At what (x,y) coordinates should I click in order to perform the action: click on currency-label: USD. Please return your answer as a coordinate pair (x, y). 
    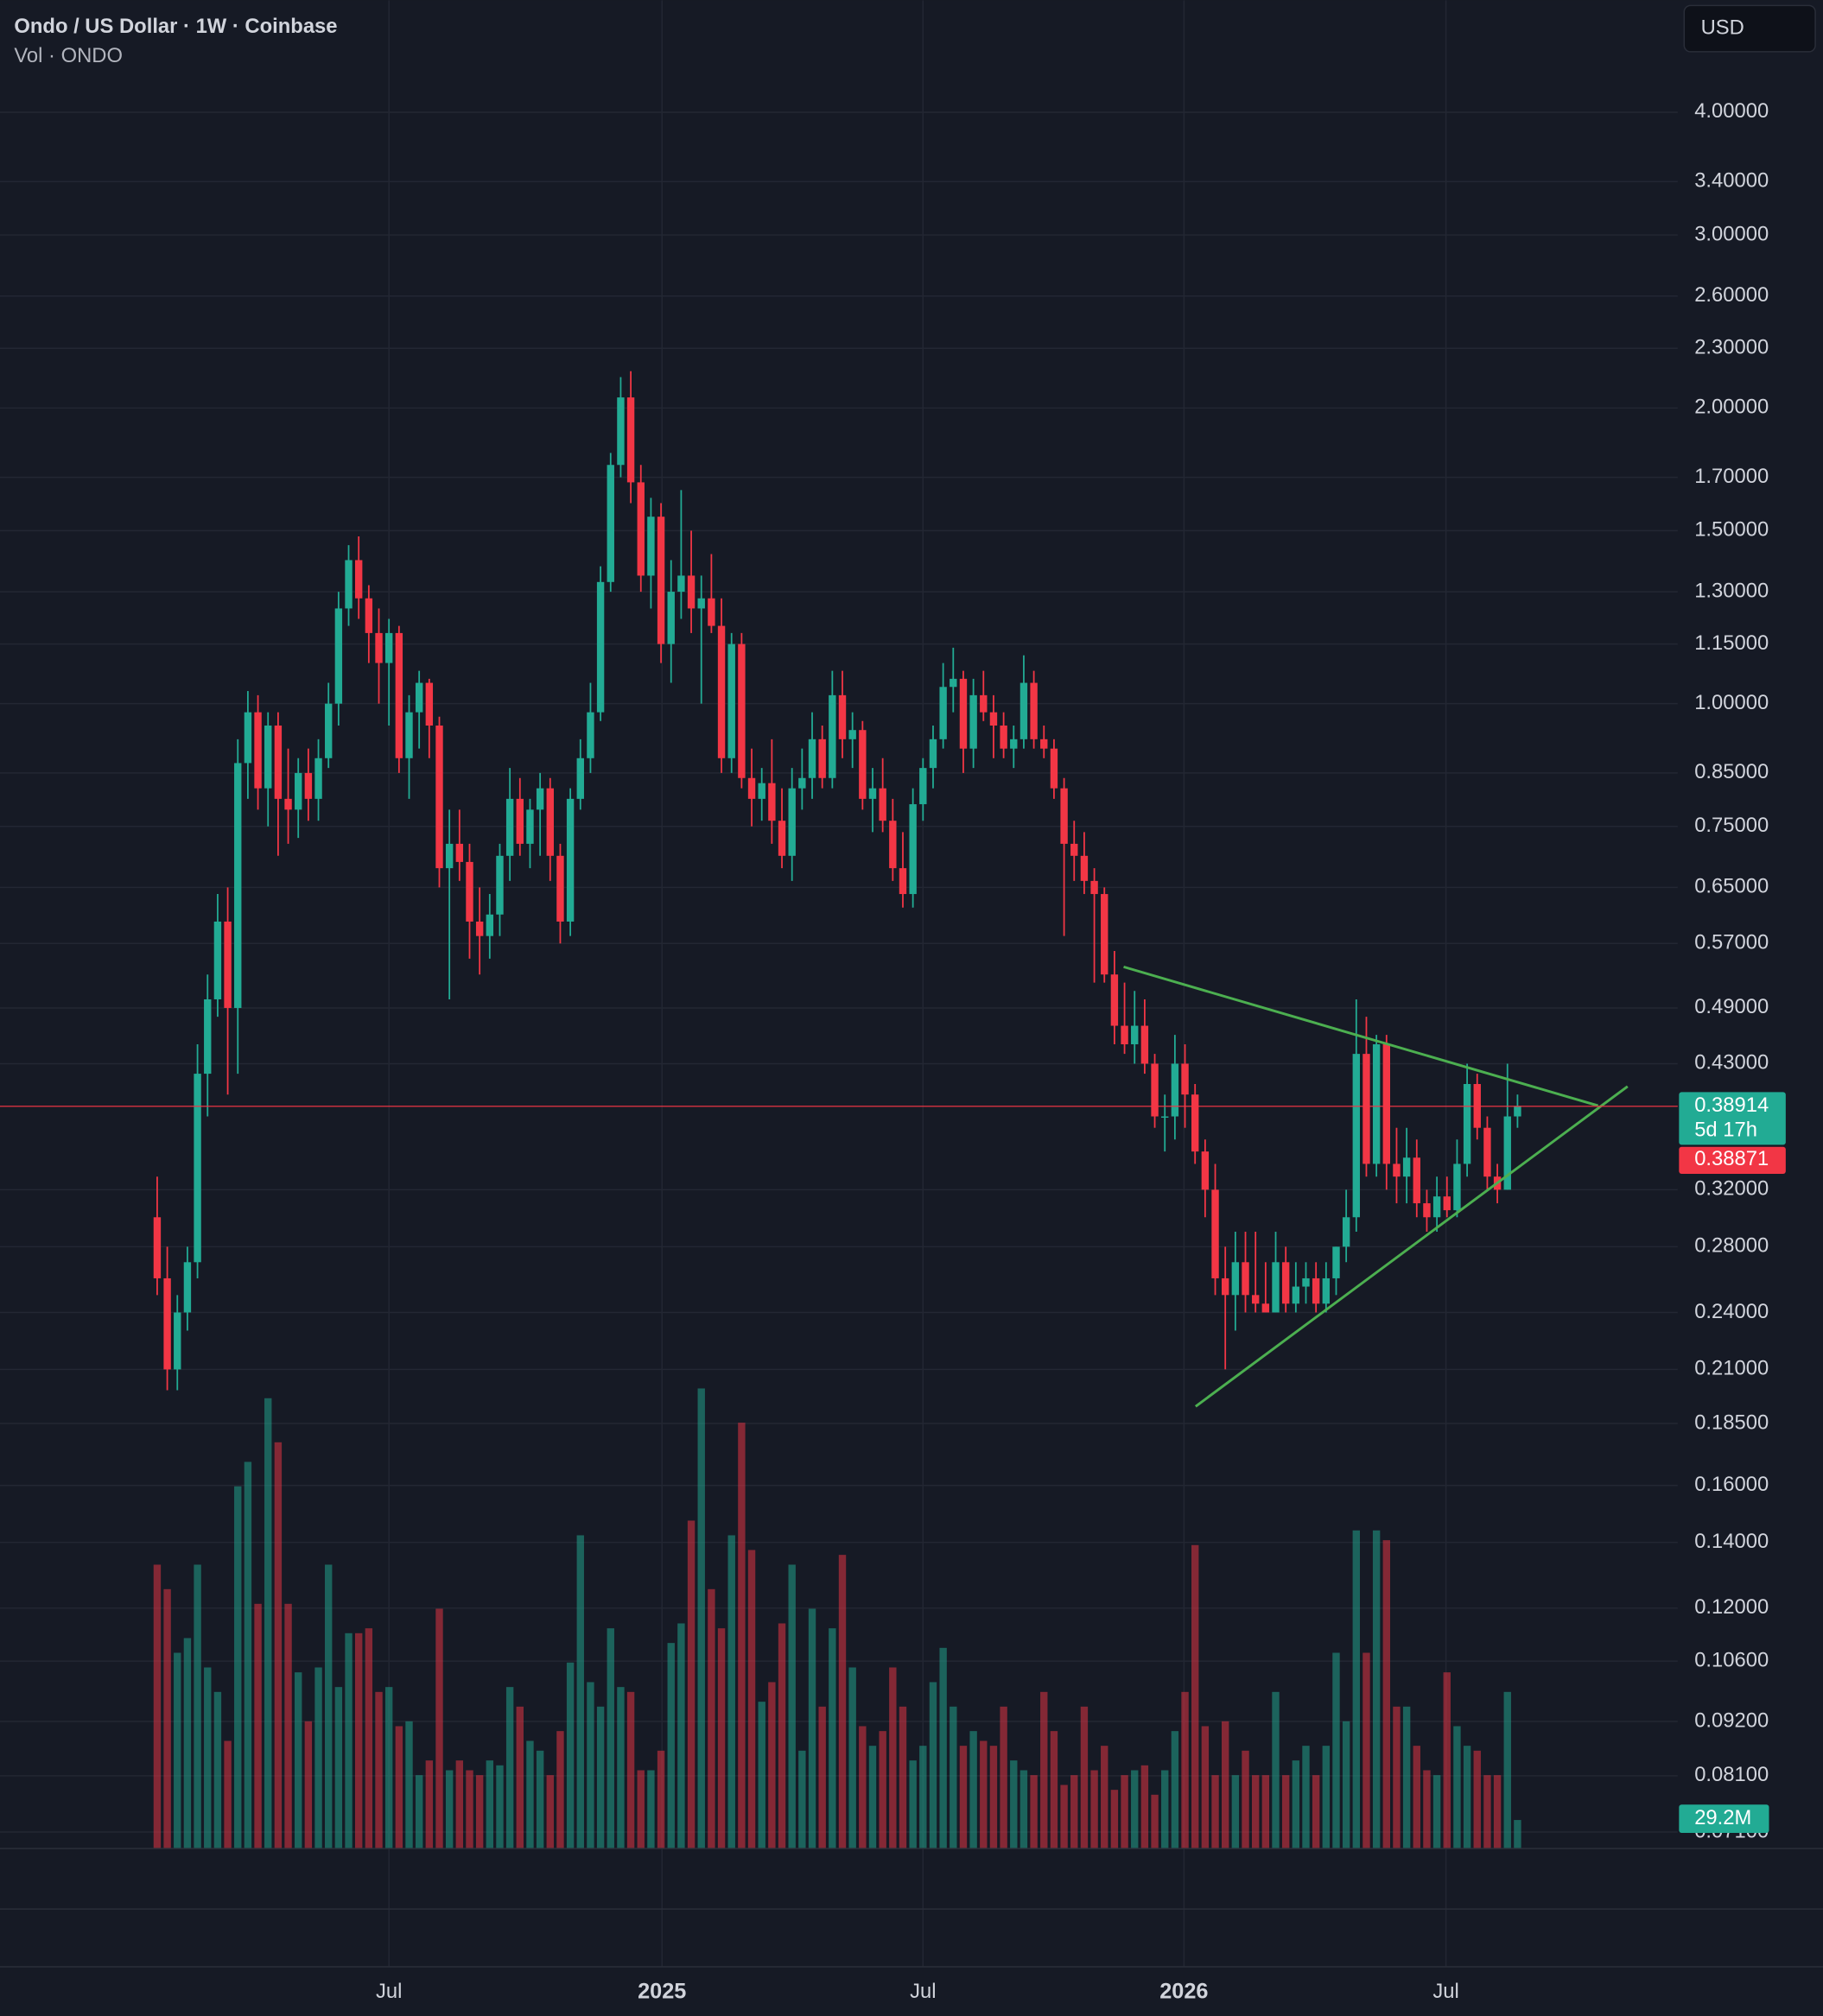
    Looking at the image, I should click on (1722, 27).